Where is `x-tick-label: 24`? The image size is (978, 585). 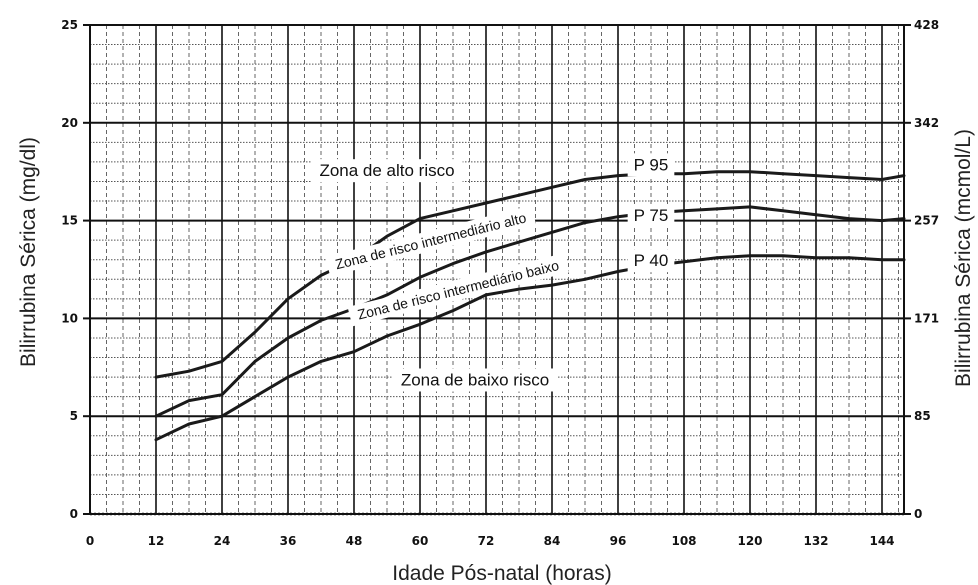 x-tick-label: 24 is located at coordinates (222, 541).